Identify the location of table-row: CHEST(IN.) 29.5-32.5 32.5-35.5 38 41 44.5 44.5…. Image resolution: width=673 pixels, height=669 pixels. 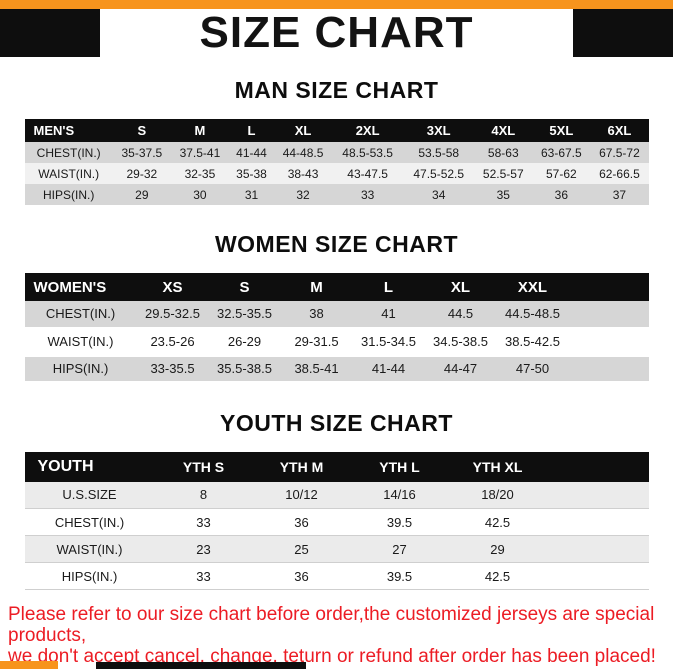
(336, 315).